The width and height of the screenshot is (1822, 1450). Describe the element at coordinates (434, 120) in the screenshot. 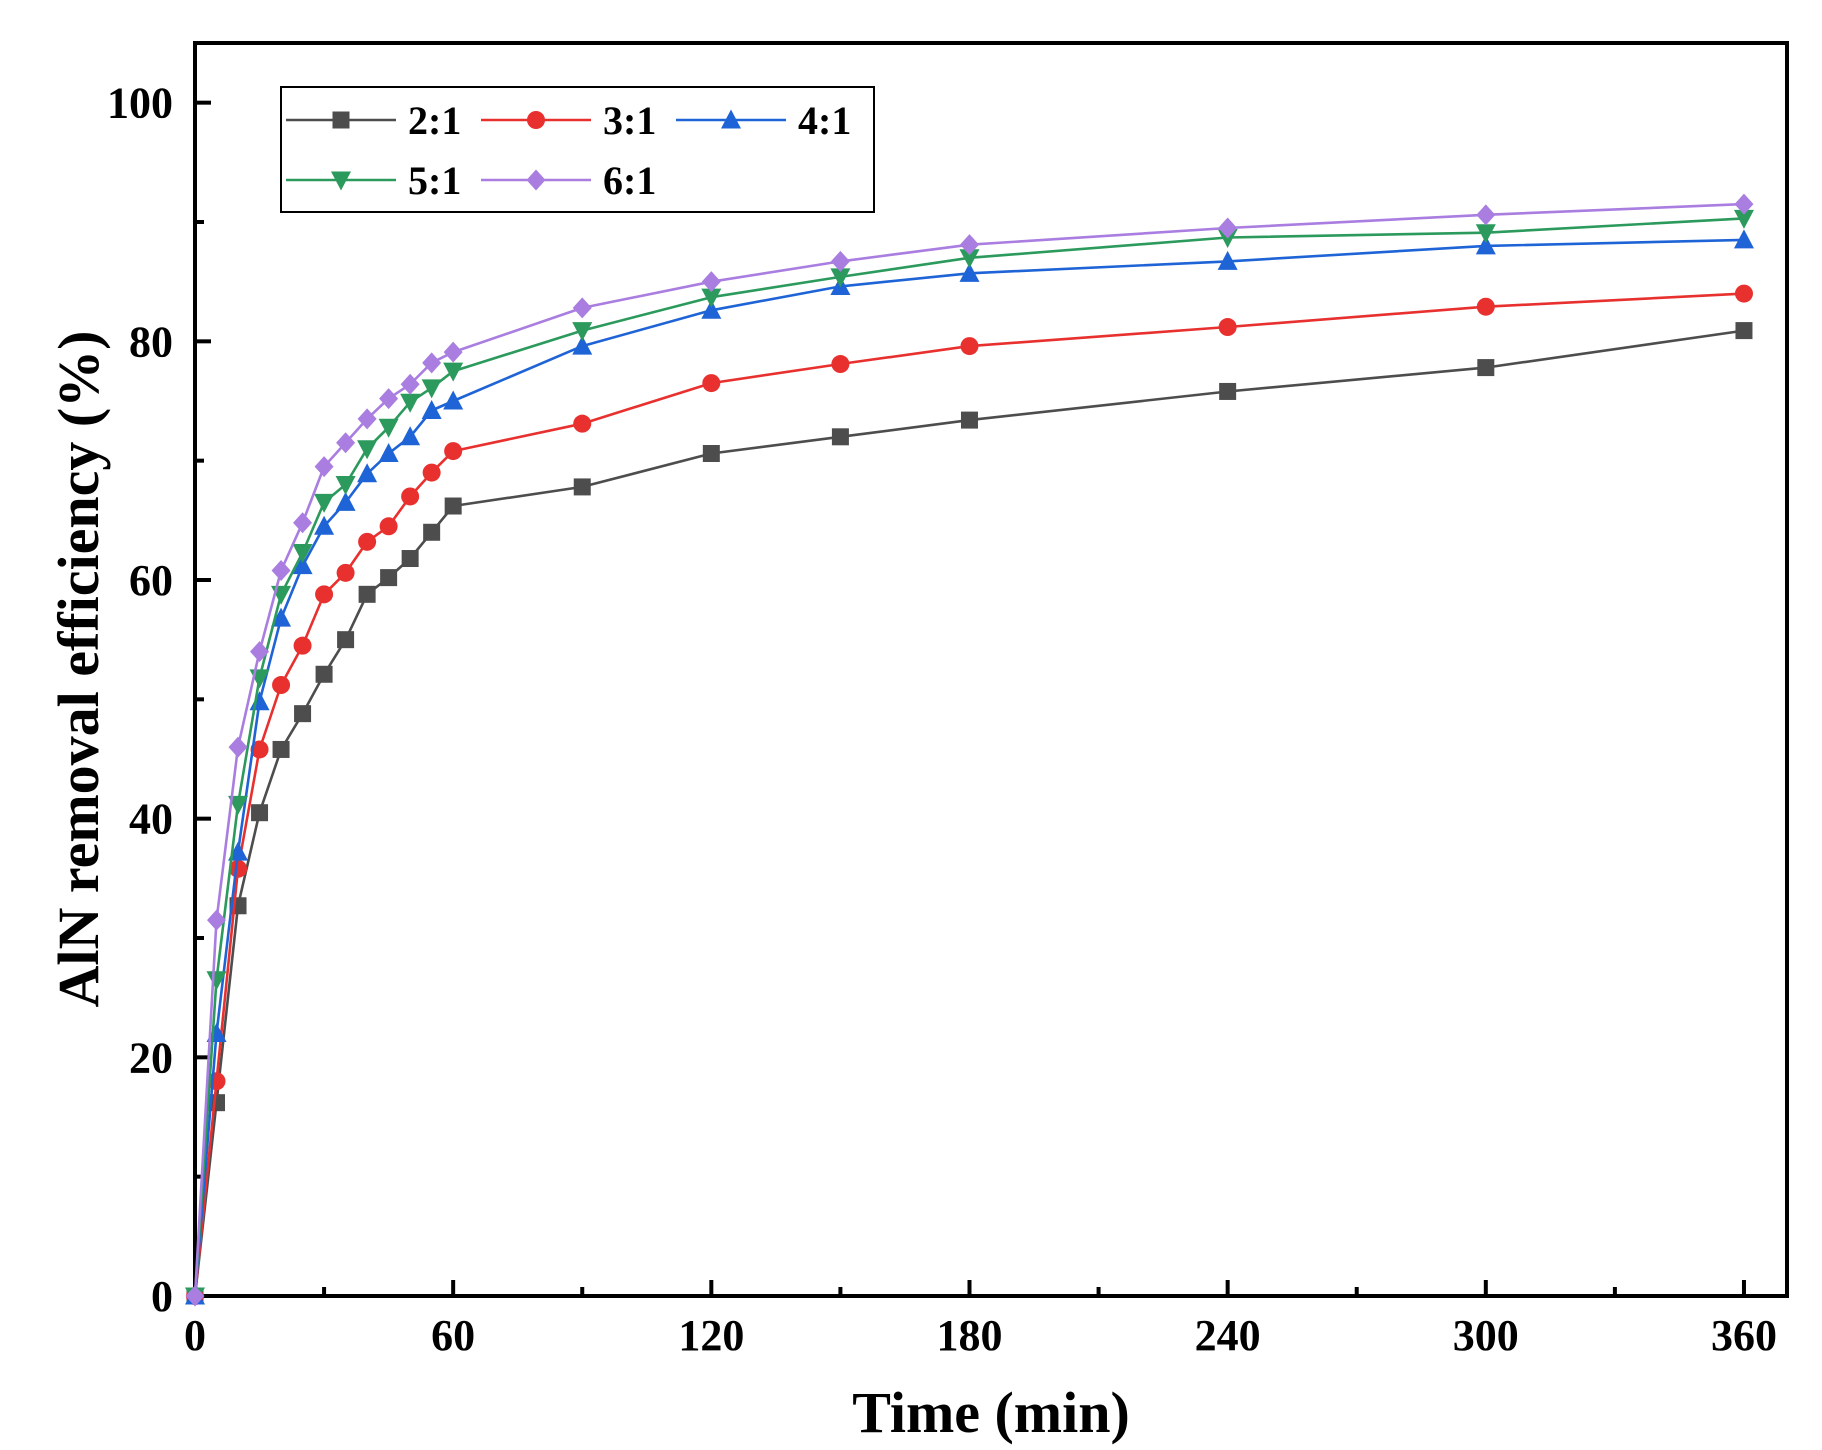

I see `legend-label: 2:1` at that location.